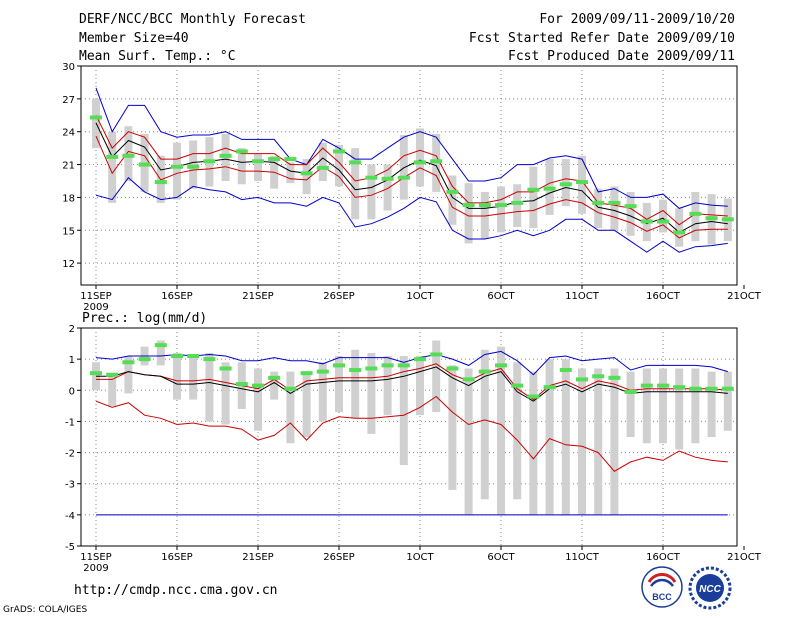 This screenshot has height=618, width=800. I want to click on forecast-period: For 2009/09/11-2009/10/20, so click(637, 19).